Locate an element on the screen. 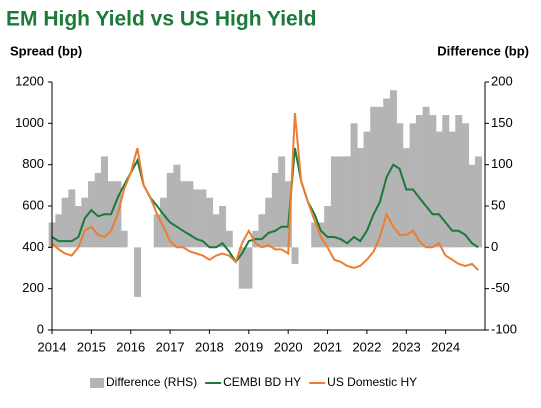 The width and height of the screenshot is (541, 408). x-tick-label: 2021 is located at coordinates (327, 346).